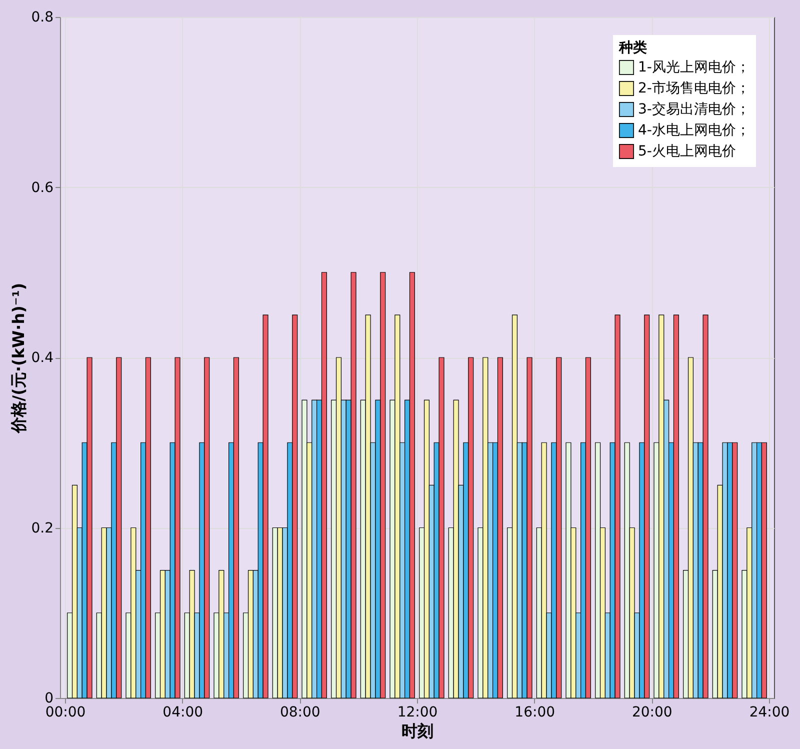 Image resolution: width=800 pixels, height=749 pixels. Describe the element at coordinates (49, 698) in the screenshot. I see `y-tick-label: 0` at that location.